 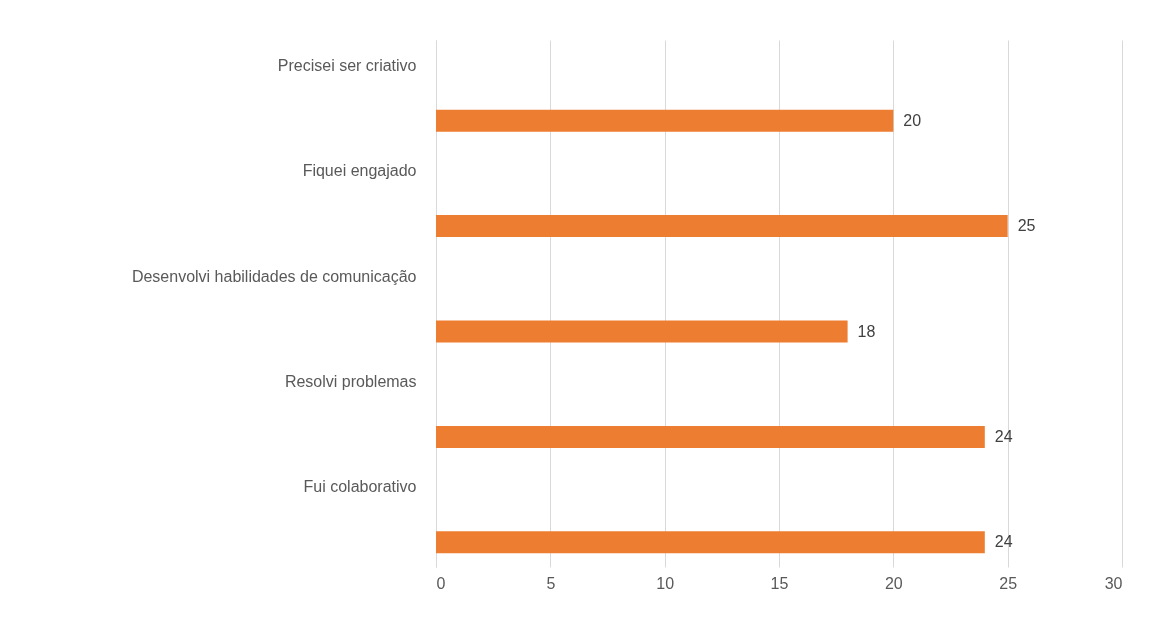 I want to click on y-tick-label: Precisei ser criativo, so click(x=347, y=65).